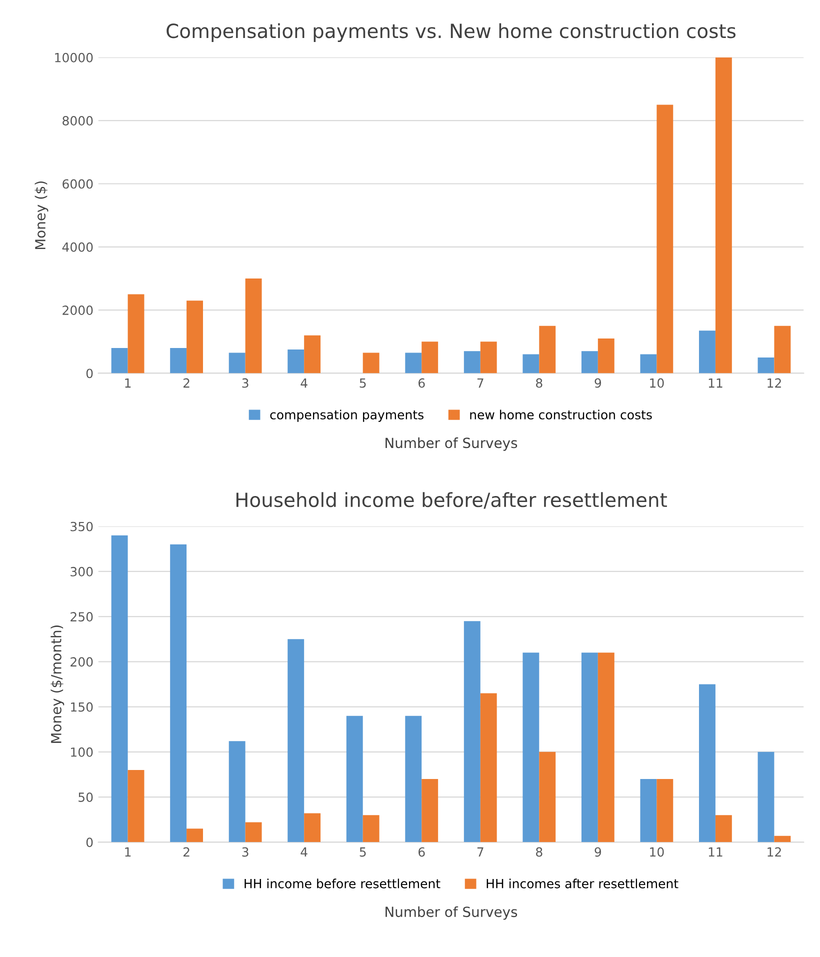  I want to click on y-tick-label: 50, so click(85, 797).